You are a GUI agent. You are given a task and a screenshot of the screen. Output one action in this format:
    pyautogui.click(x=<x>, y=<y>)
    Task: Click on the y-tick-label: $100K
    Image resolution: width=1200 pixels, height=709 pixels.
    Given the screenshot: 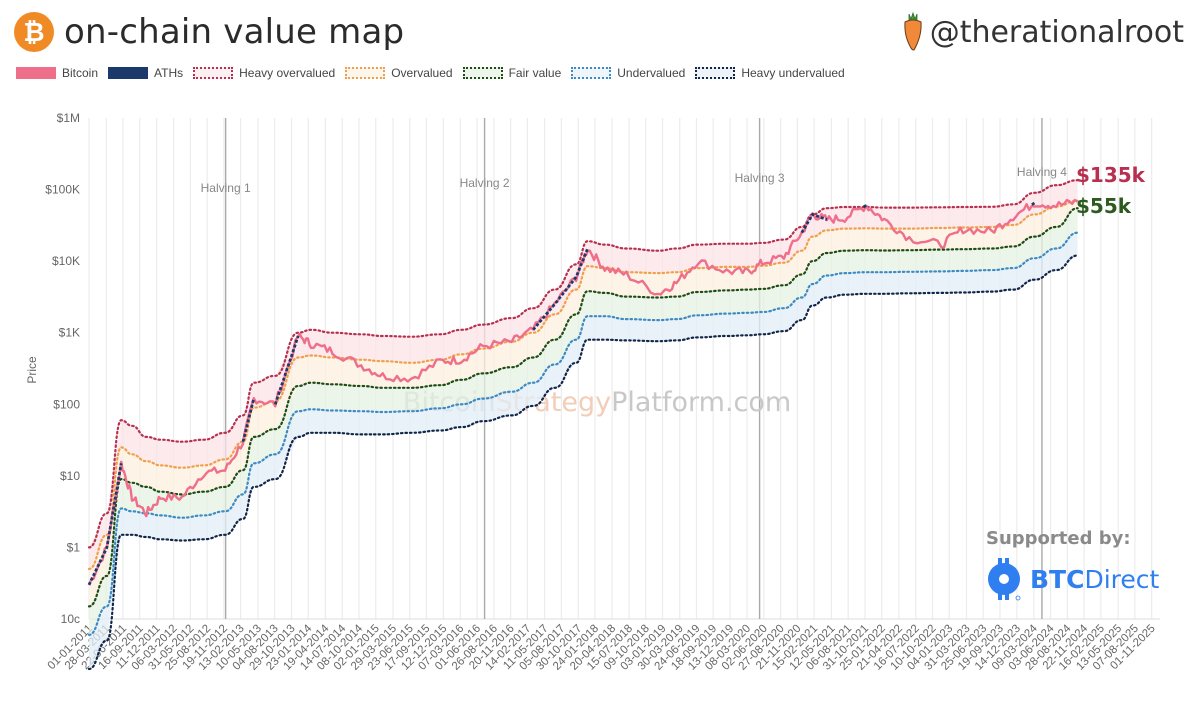 What is the action you would take?
    pyautogui.click(x=62, y=190)
    